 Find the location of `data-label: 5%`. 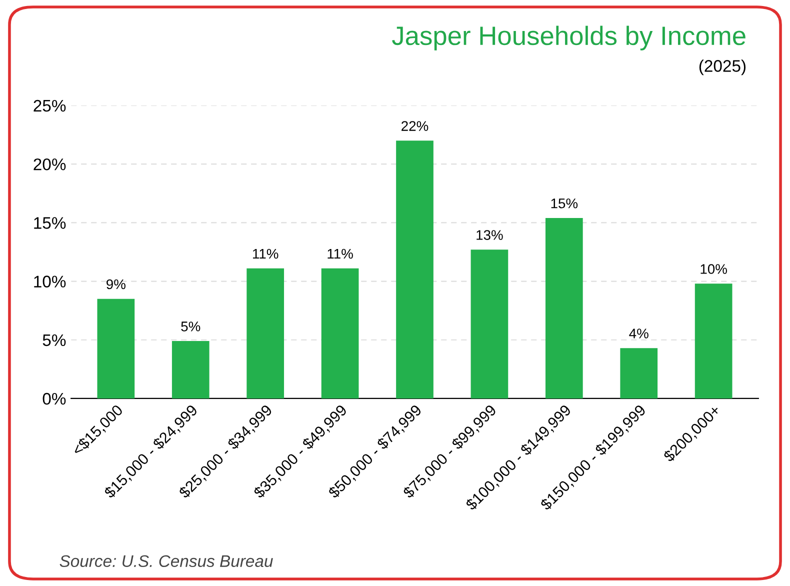

data-label: 5% is located at coordinates (190, 327).